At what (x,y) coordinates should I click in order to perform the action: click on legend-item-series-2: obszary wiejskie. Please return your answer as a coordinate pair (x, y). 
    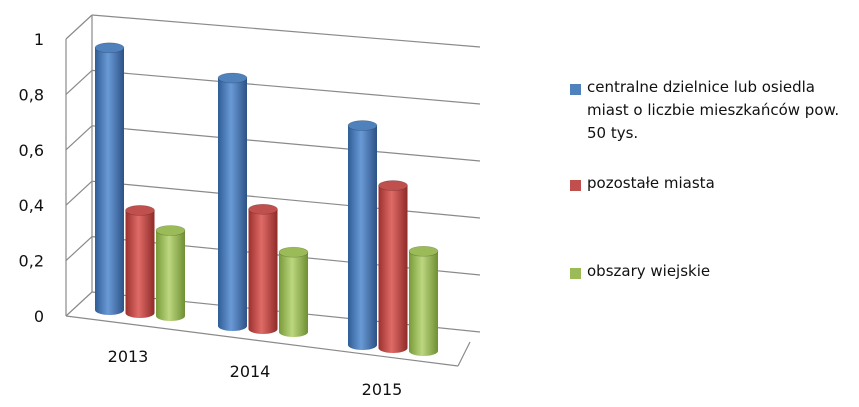
    Looking at the image, I should click on (711, 272).